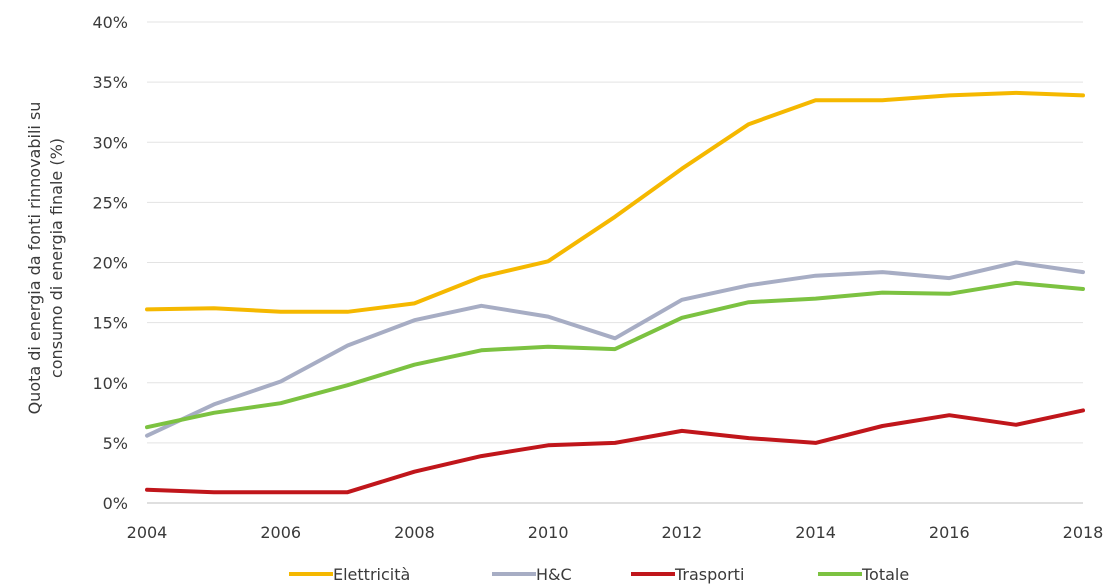 This screenshot has height=587, width=1108. What do you see at coordinates (110, 323) in the screenshot?
I see `y-tick-label: 15%` at bounding box center [110, 323].